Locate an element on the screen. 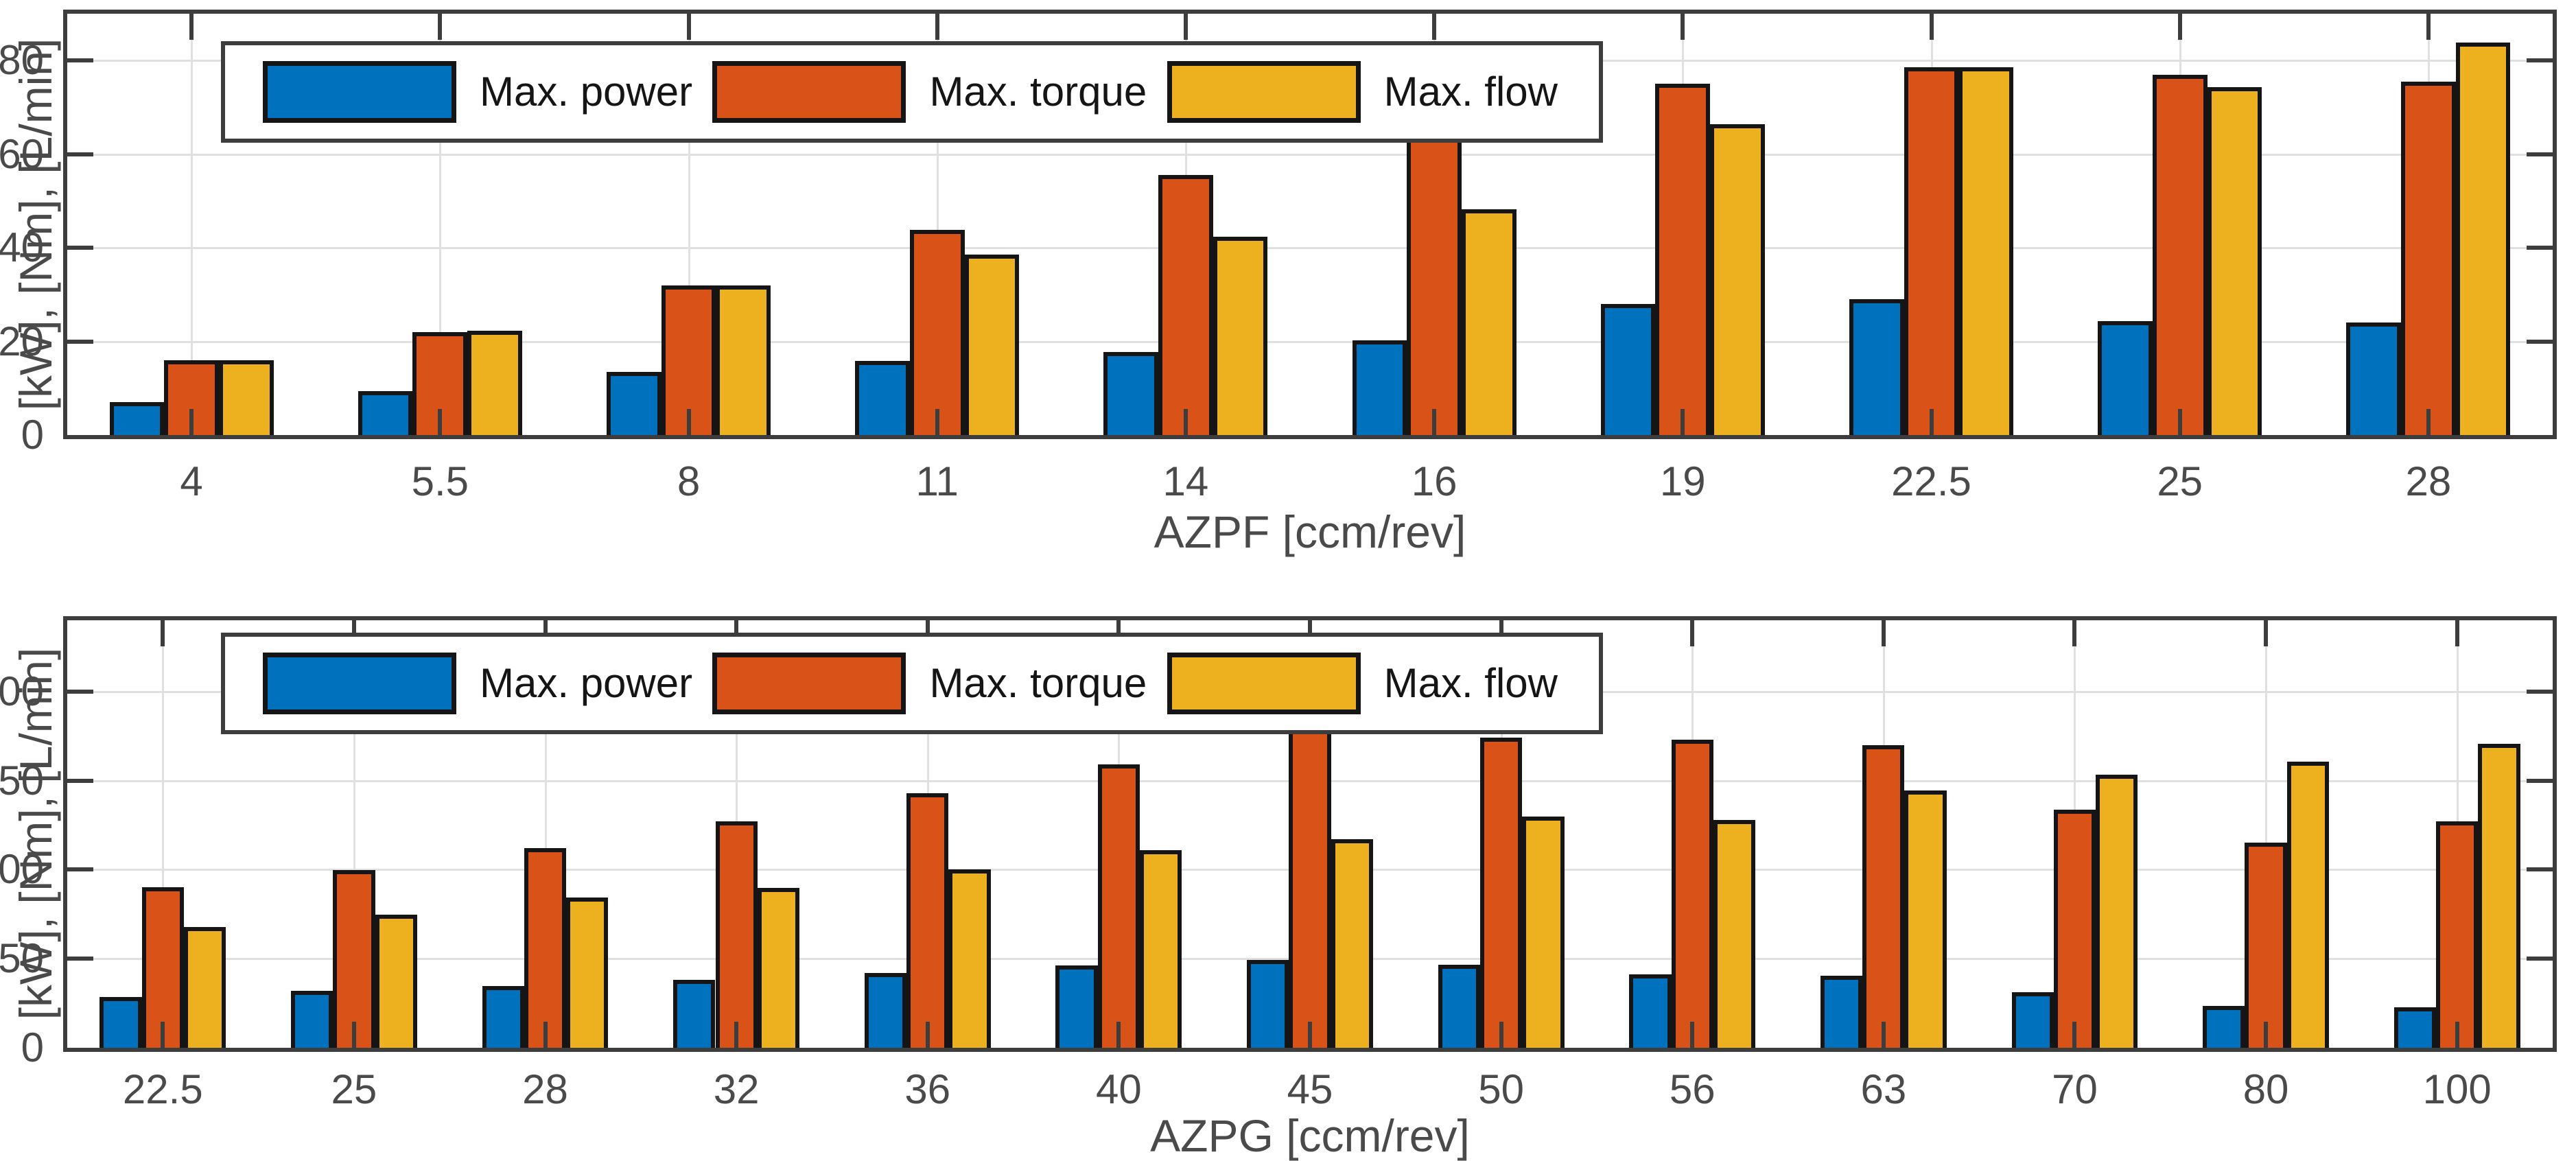 This screenshot has width=2576, height=1161. y-tick-label: 20 is located at coordinates (22, 341).